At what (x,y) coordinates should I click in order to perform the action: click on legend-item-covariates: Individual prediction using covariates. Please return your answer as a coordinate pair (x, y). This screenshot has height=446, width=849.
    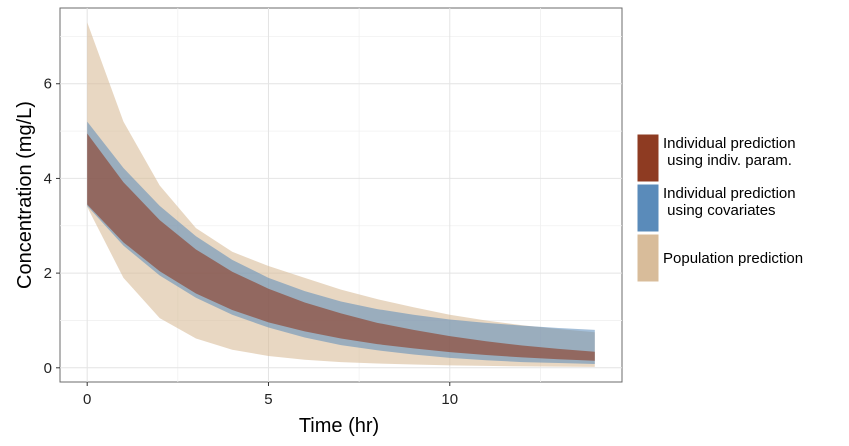
    Looking at the image, I should click on (716, 208).